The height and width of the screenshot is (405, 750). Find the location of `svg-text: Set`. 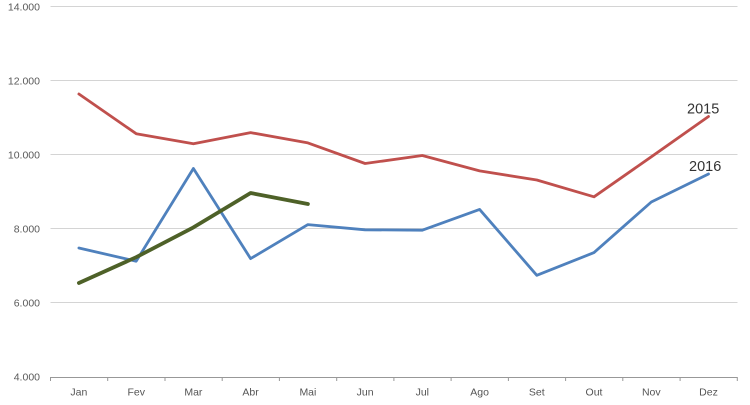

svg-text: Set is located at coordinates (537, 393).